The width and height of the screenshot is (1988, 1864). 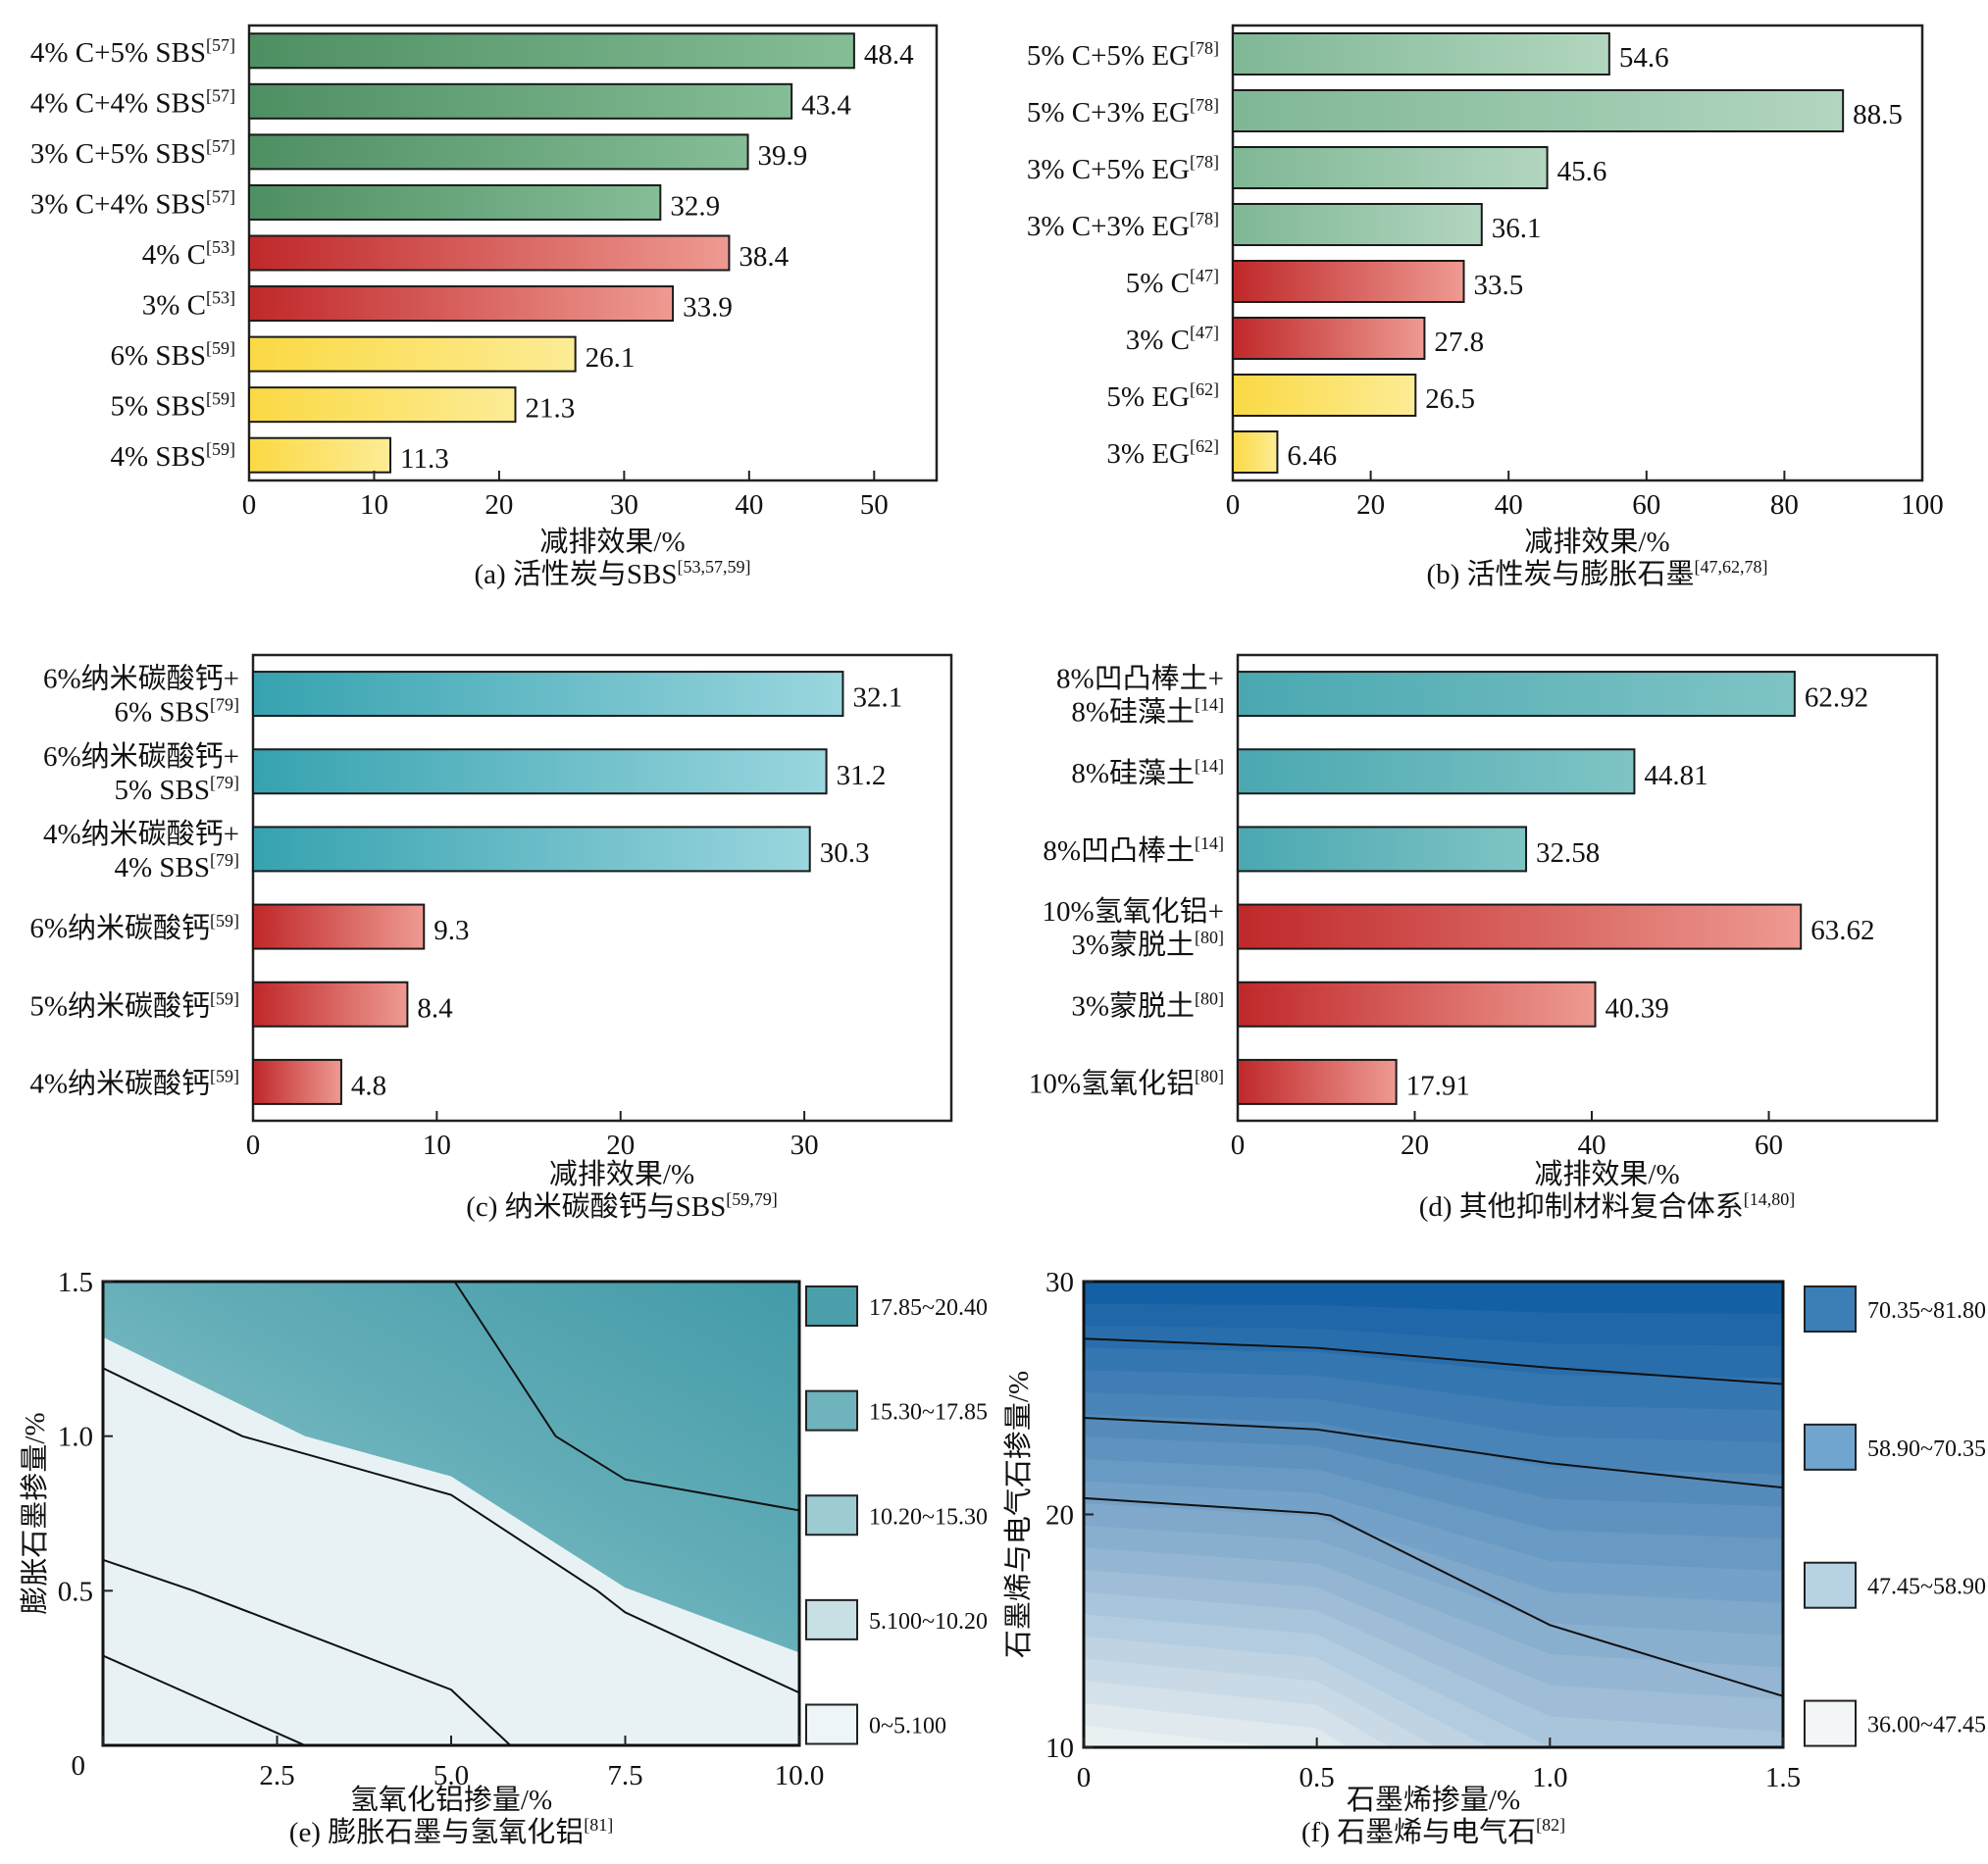 What do you see at coordinates (1158, 283) in the screenshot?
I see `category-label-text: 5% C` at bounding box center [1158, 283].